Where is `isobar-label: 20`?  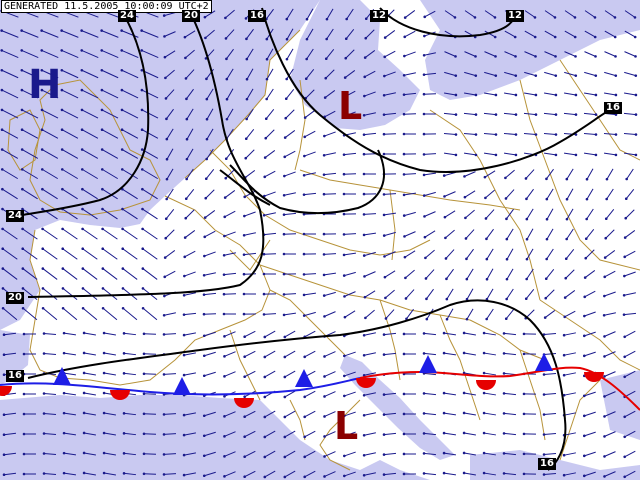 isobar-label: 20 is located at coordinates (15, 298).